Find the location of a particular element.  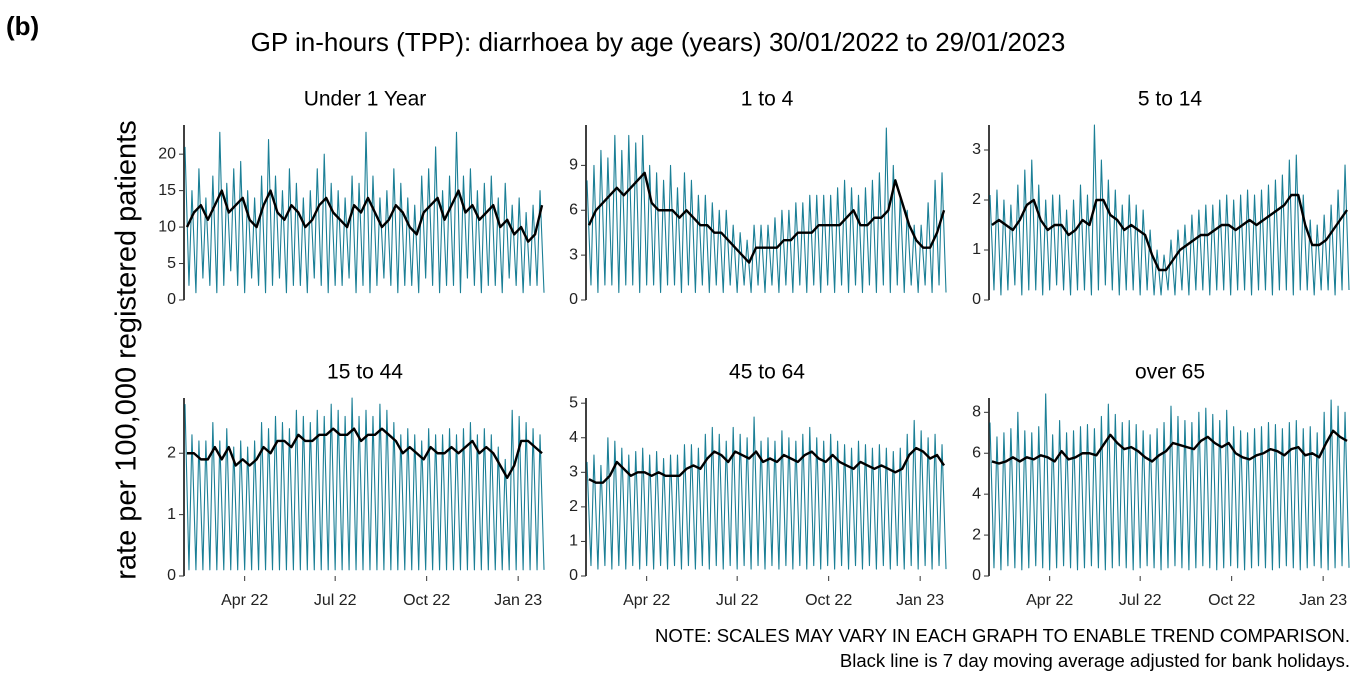

y-tick-label: 9 is located at coordinates (573, 165).